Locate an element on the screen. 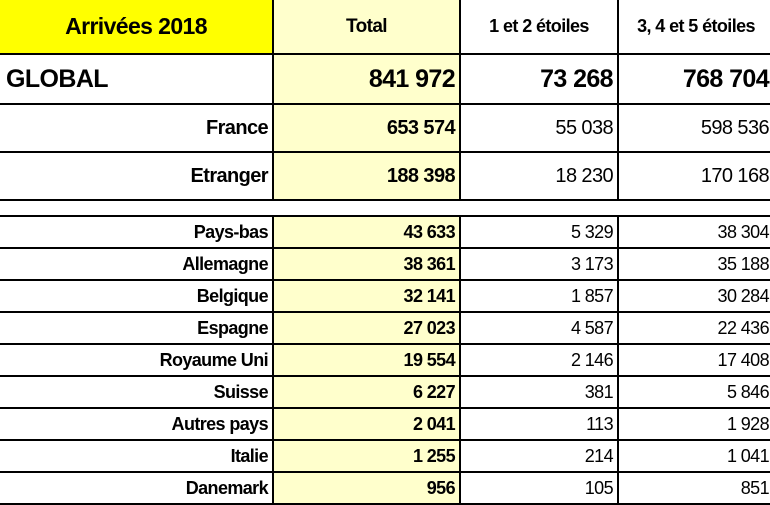  row-label: GLOBAL is located at coordinates (137, 79).